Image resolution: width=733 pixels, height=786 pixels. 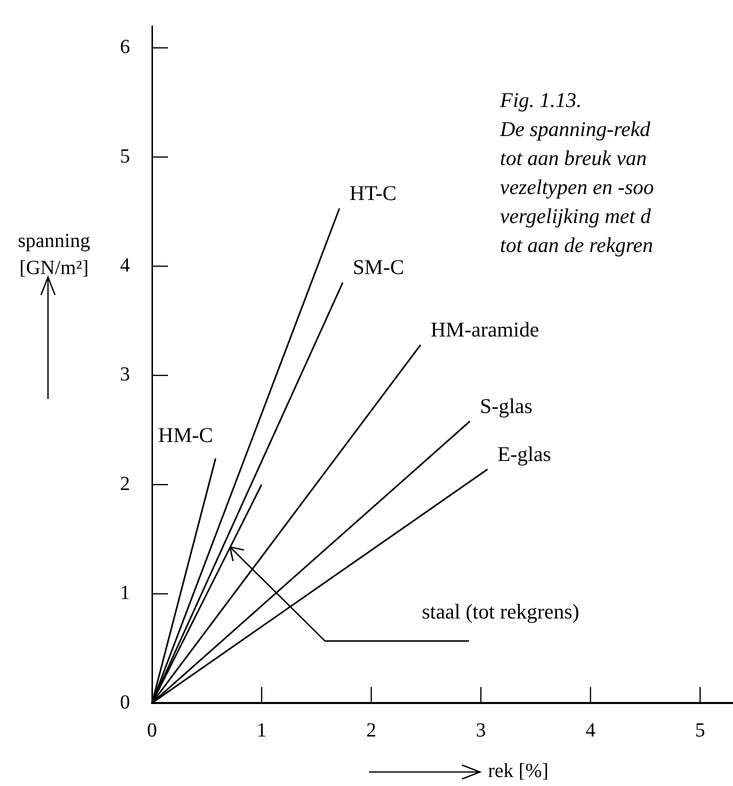 I want to click on x-tick-label: 1, so click(x=261, y=730).